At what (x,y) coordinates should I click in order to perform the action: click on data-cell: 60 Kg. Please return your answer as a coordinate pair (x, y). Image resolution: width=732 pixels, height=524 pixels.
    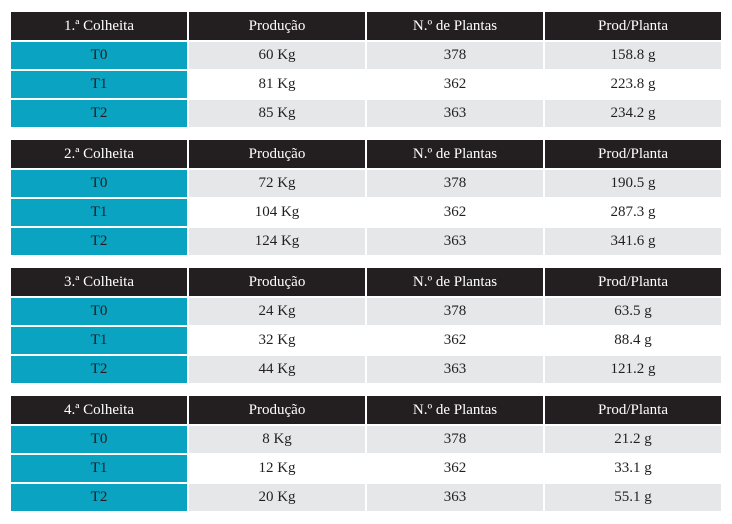
    Looking at the image, I should click on (277, 55).